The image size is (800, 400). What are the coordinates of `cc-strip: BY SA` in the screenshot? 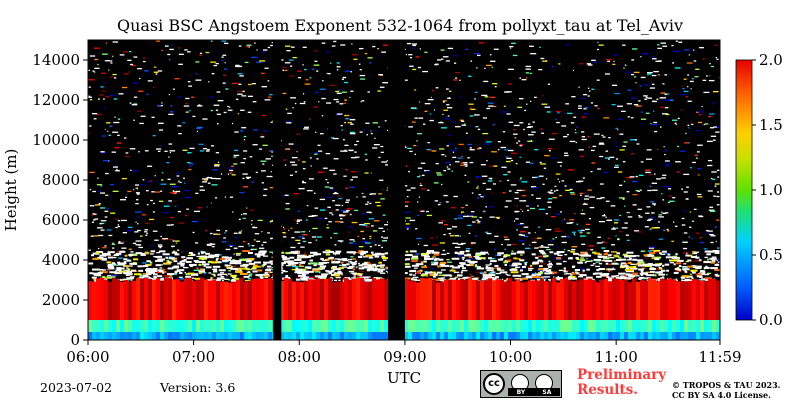 It's located at (534, 392).